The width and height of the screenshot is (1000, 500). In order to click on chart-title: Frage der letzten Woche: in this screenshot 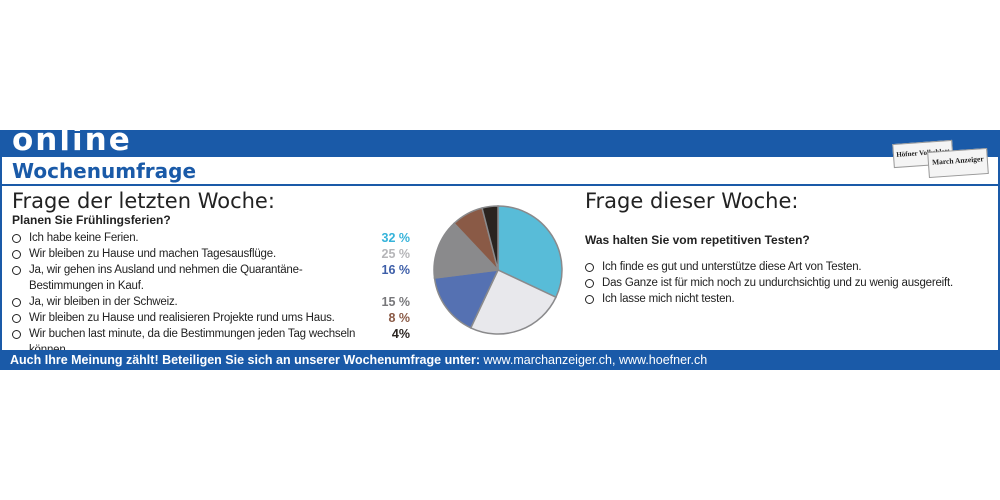, I will do `click(143, 201)`.